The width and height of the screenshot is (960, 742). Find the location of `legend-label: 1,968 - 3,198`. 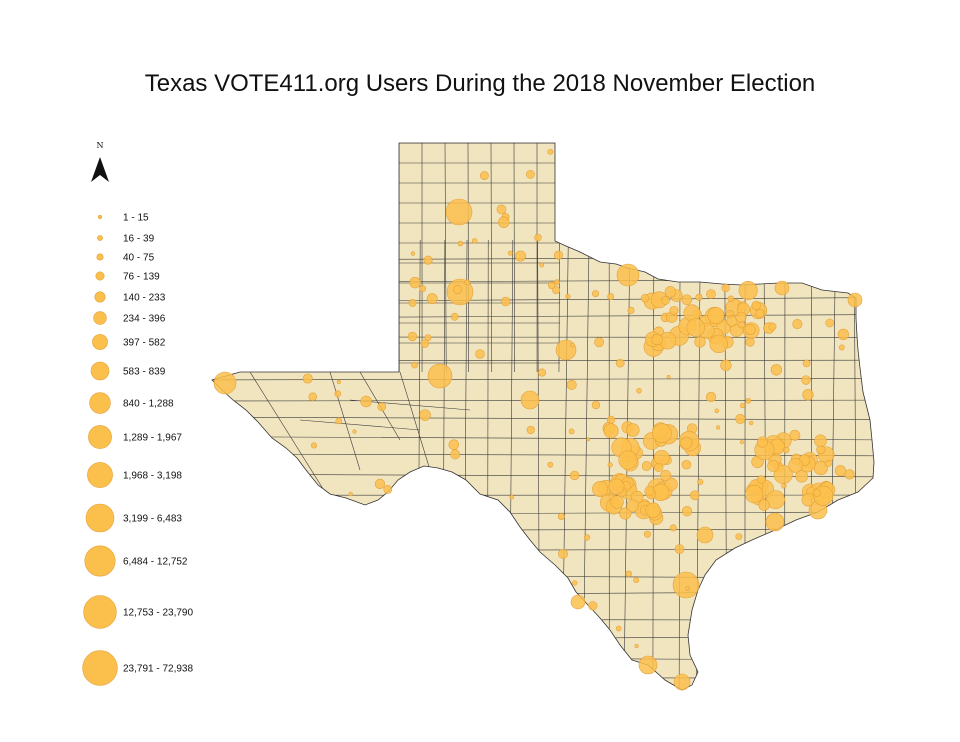

legend-label: 1,968 - 3,198 is located at coordinates (152, 476).